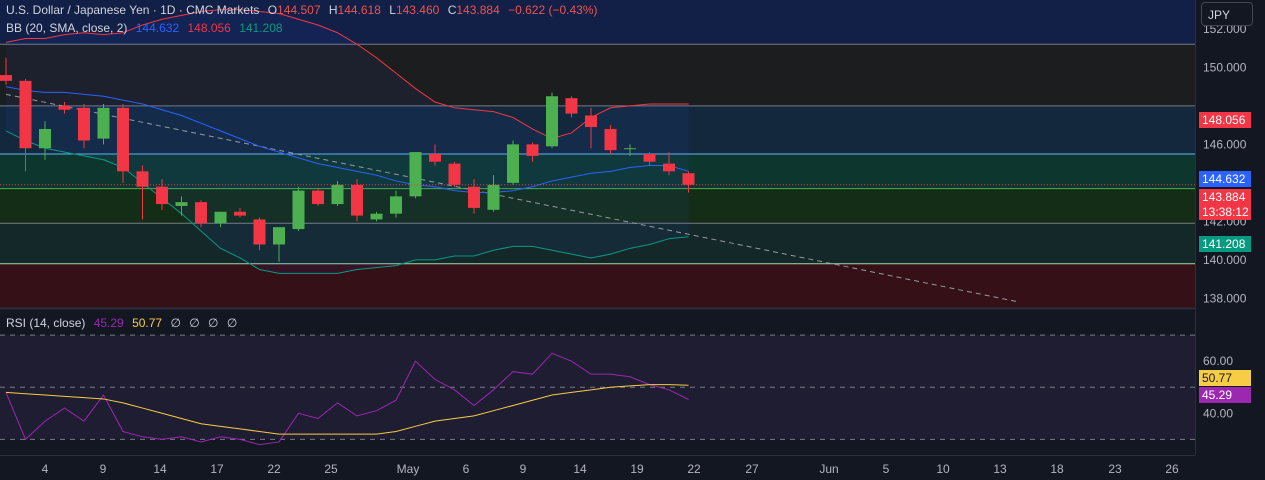 The height and width of the screenshot is (480, 1265). Describe the element at coordinates (1218, 361) in the screenshot. I see `rsi-tick-label: 60.00` at that location.